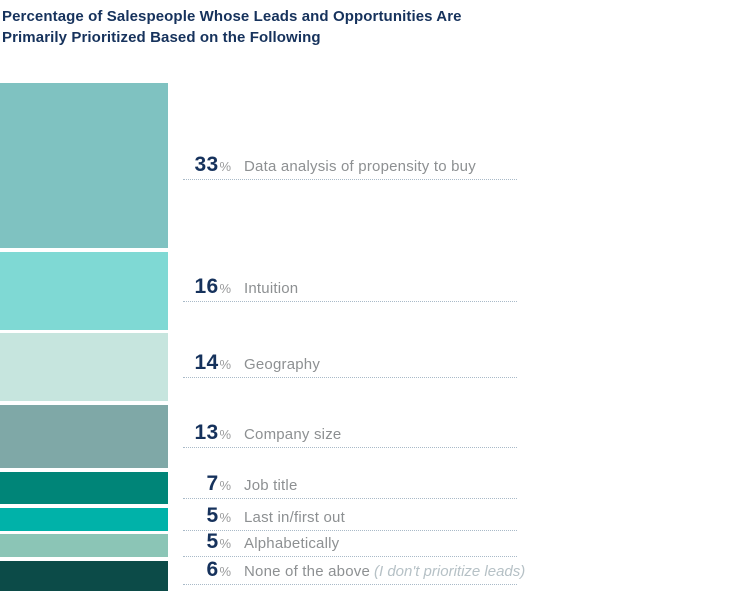 Image resolution: width=750 pixels, height=591 pixels. I want to click on percent-number: 6, so click(212, 569).